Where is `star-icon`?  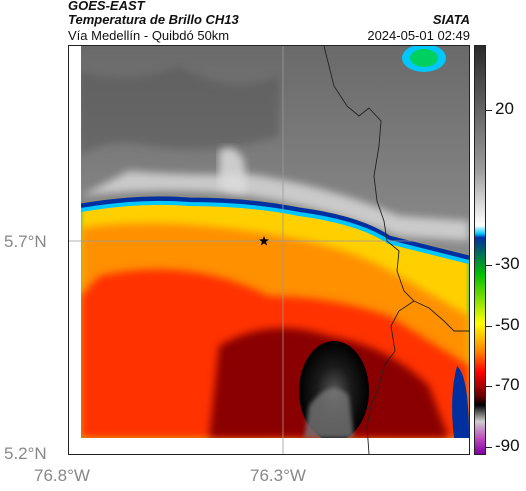 star-icon is located at coordinates (264, 241).